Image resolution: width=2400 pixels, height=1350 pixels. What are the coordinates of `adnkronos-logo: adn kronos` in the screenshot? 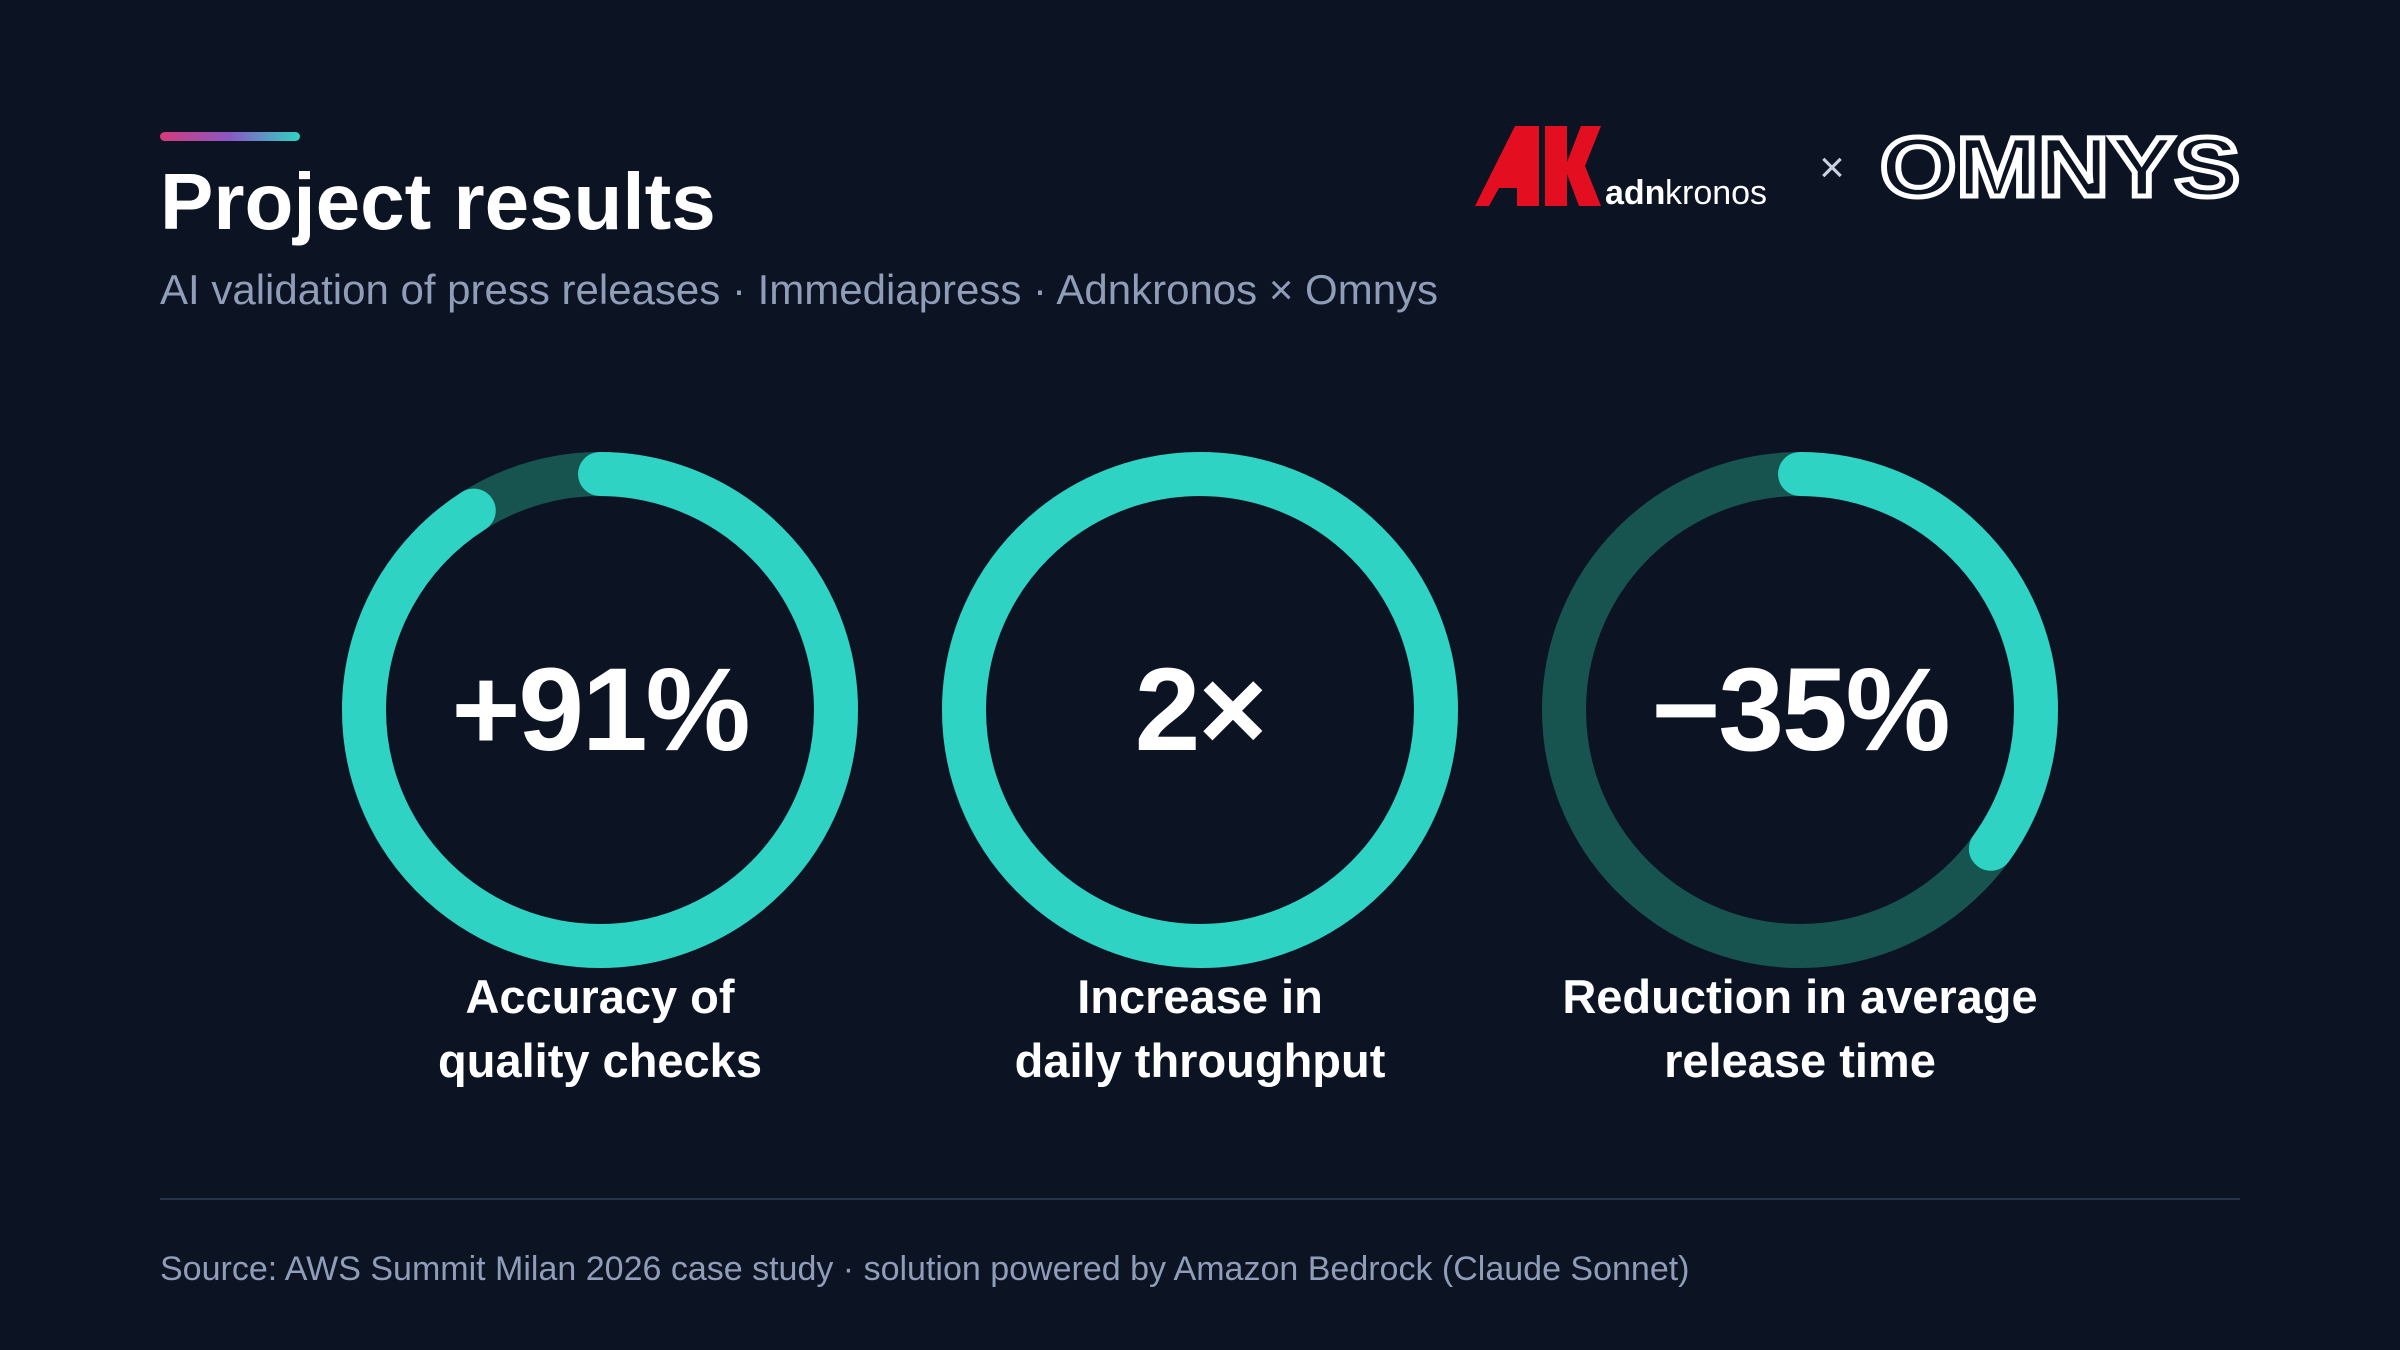 It's located at (1621, 168).